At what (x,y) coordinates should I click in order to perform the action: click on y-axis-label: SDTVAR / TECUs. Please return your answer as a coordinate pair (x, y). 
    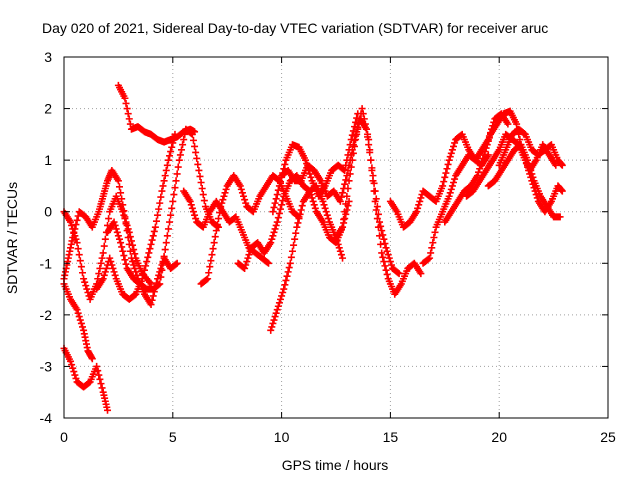
    Looking at the image, I should click on (12, 238).